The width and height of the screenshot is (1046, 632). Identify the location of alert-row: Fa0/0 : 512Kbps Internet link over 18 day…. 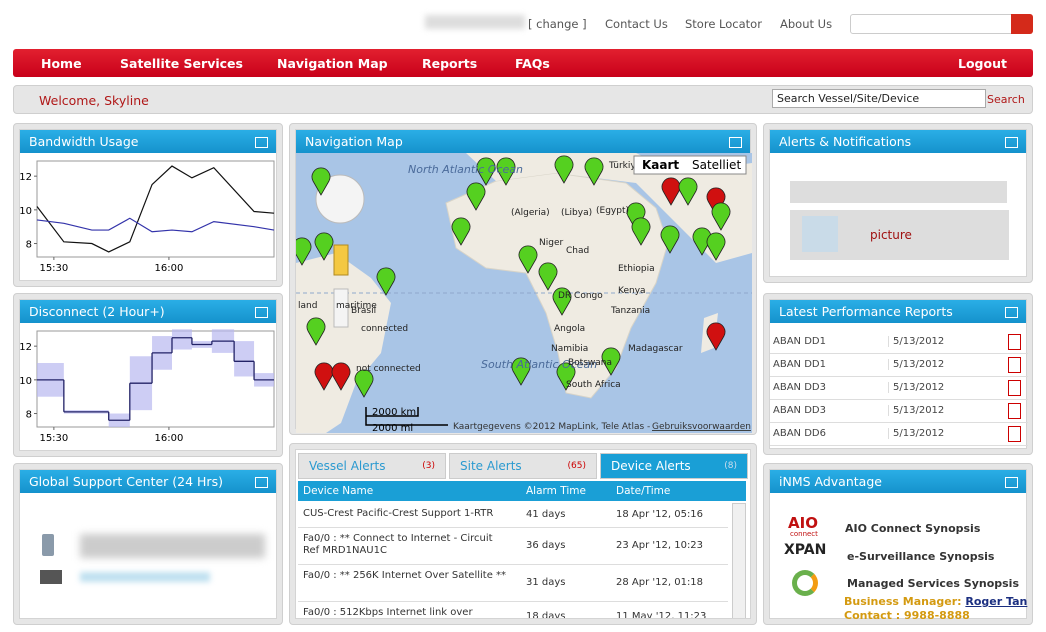
(513, 610).